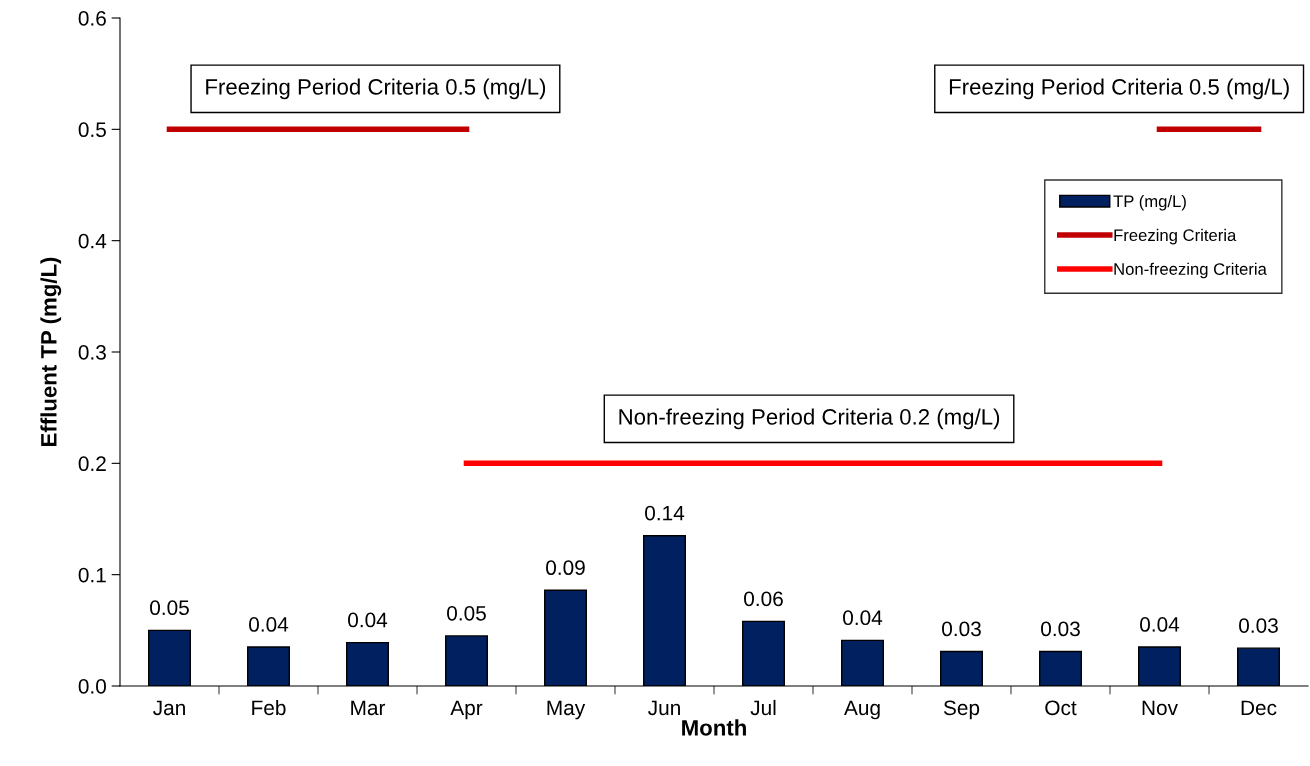 The height and width of the screenshot is (766, 1310). Describe the element at coordinates (1160, 708) in the screenshot. I see `x-tick-label: Nov` at that location.